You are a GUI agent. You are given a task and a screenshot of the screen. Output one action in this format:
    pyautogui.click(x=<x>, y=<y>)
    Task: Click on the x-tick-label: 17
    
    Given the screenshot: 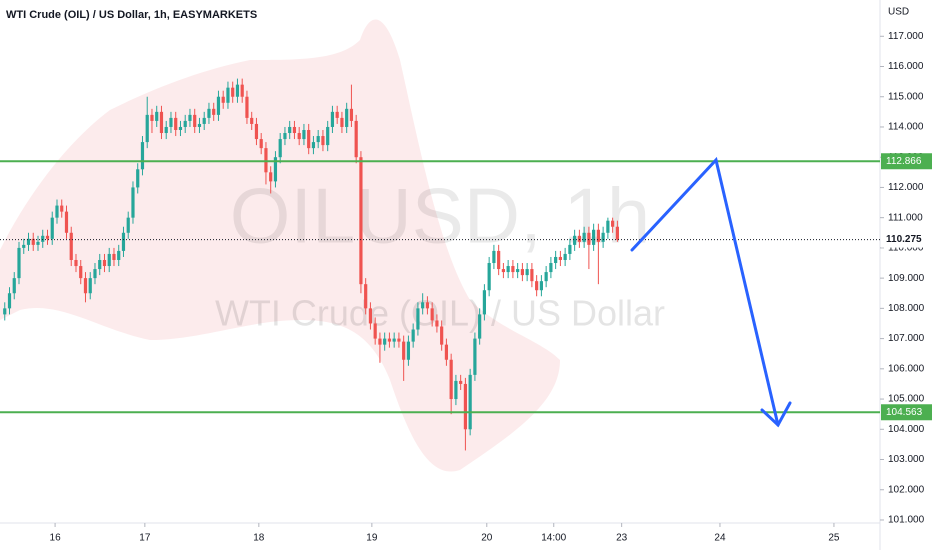 What is the action you would take?
    pyautogui.click(x=145, y=538)
    